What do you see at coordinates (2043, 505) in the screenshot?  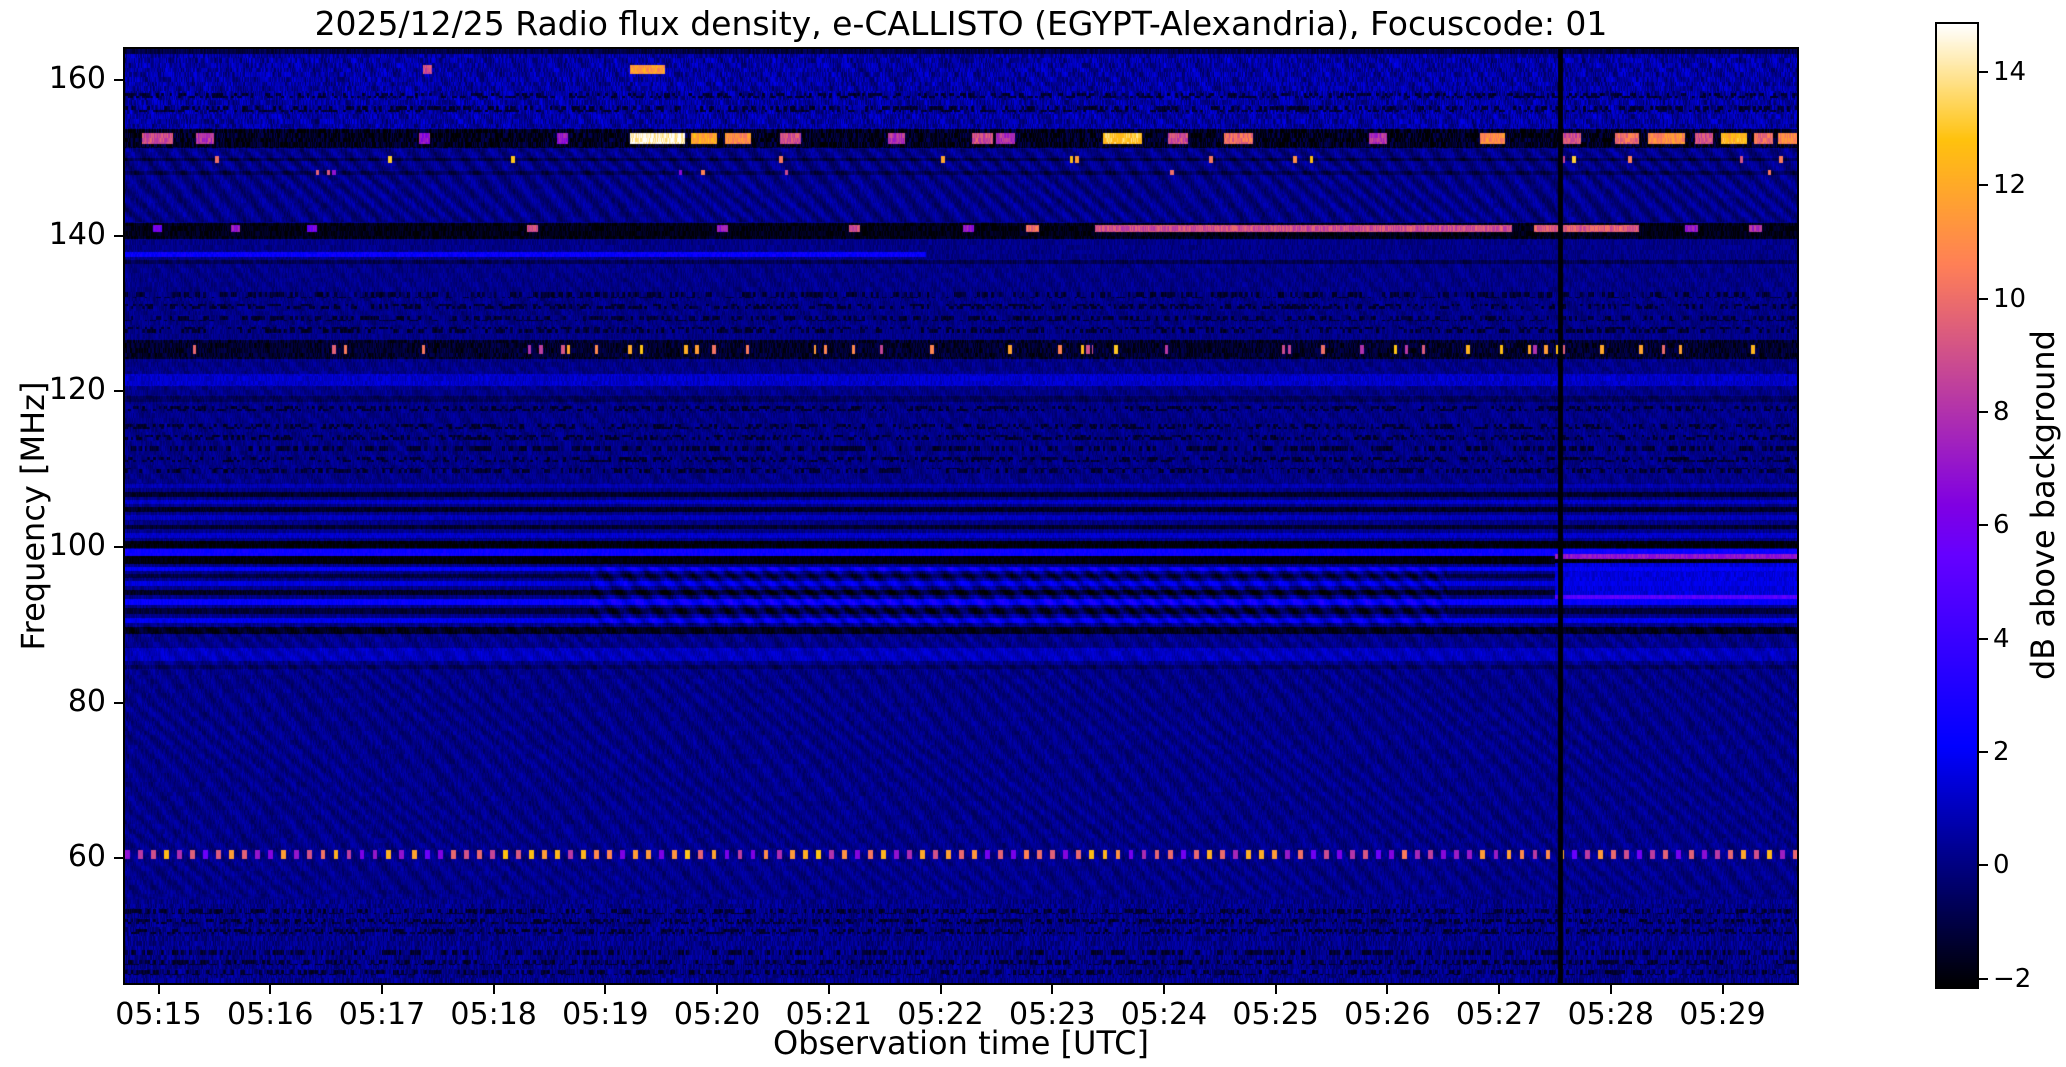 I see `colorbar-label: dB above background` at bounding box center [2043, 505].